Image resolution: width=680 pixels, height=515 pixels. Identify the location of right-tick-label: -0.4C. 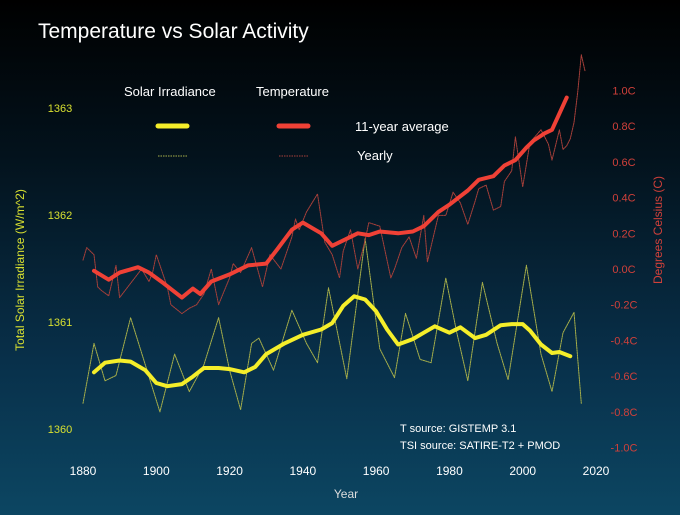
(624, 341).